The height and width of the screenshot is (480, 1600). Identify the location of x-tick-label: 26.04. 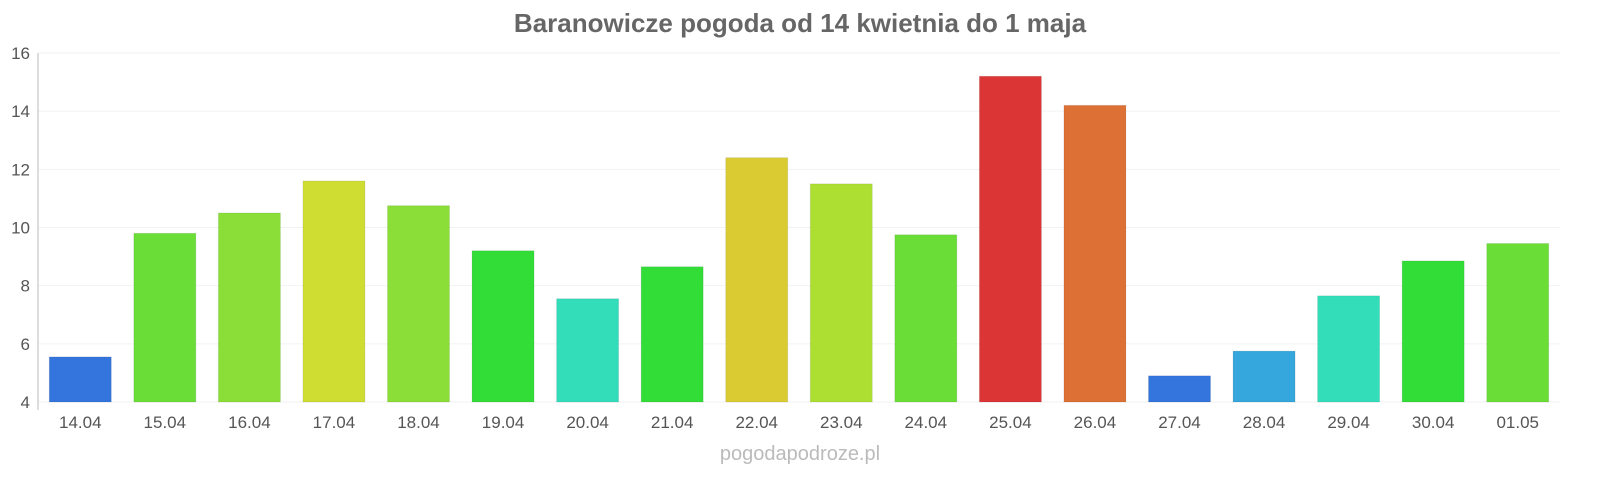
(1095, 422).